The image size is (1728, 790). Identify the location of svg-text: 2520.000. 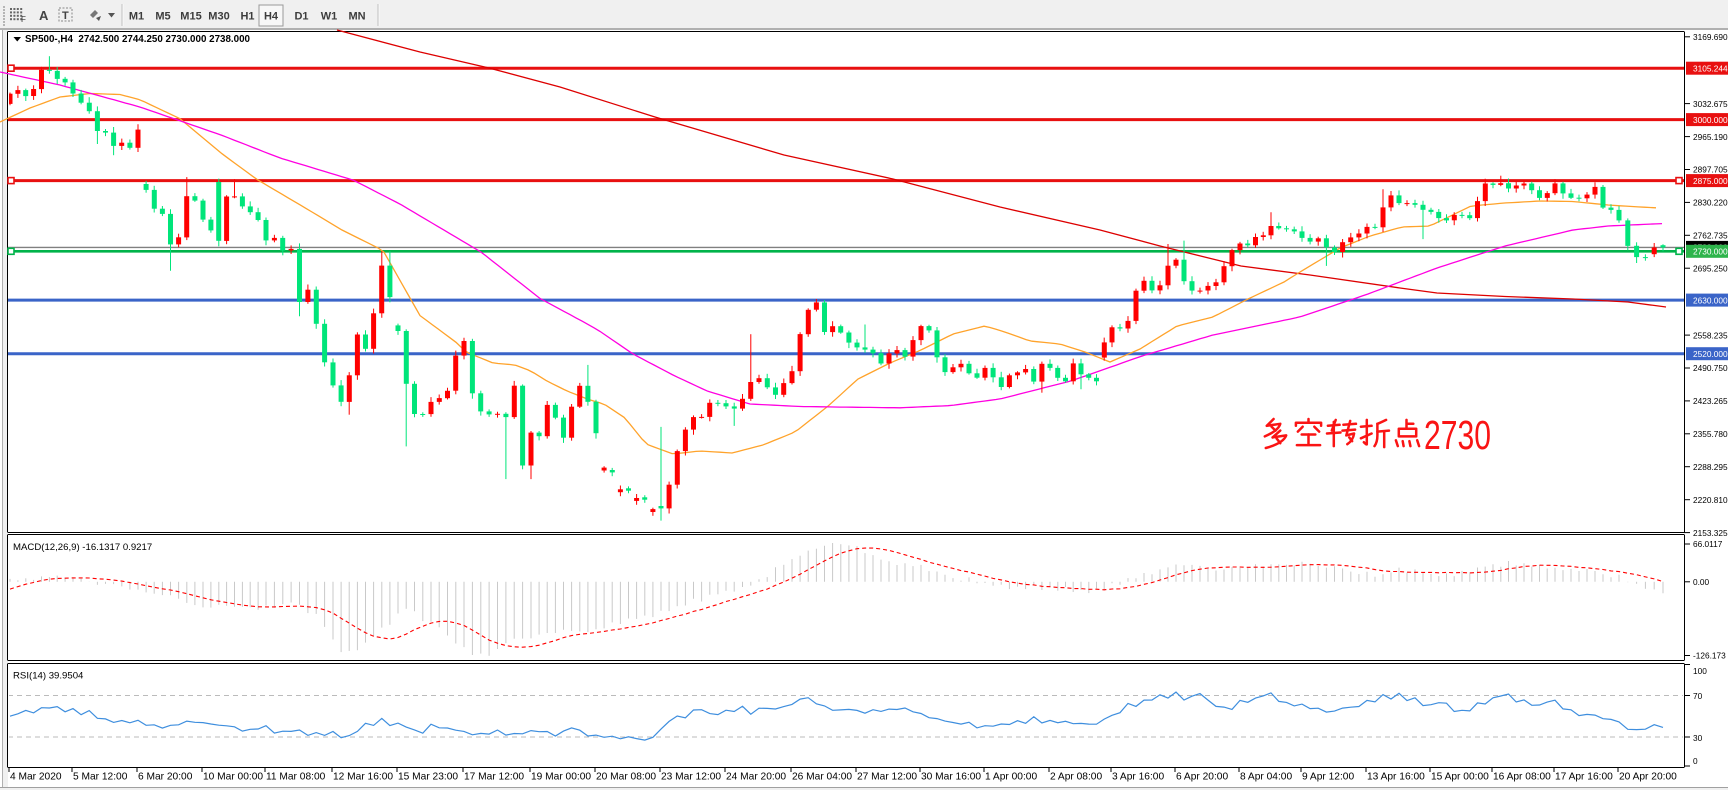
(1710, 354).